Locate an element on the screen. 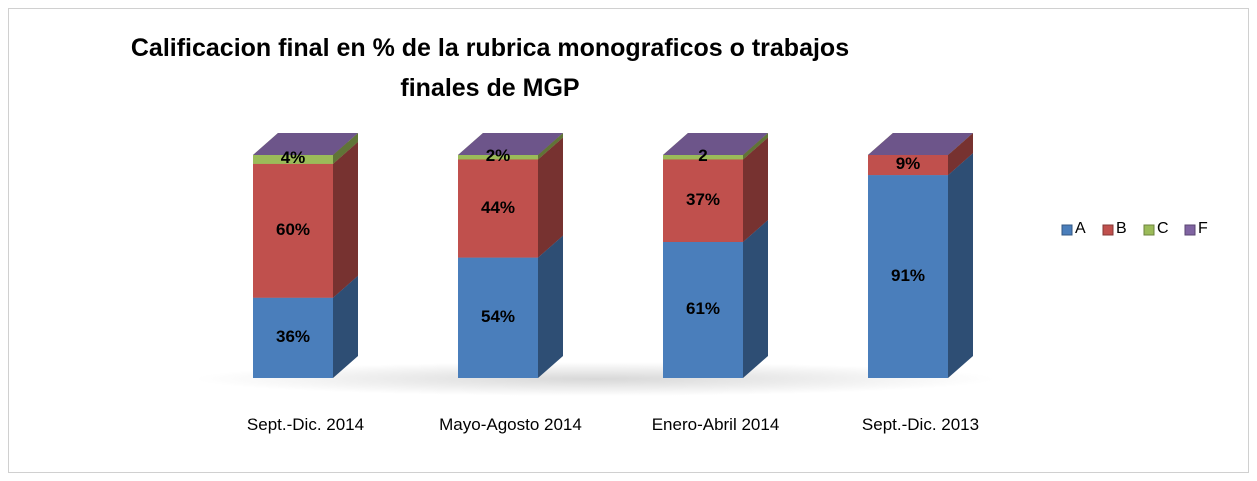 This screenshot has width=1257, height=481. legend-label: C is located at coordinates (1163, 228).